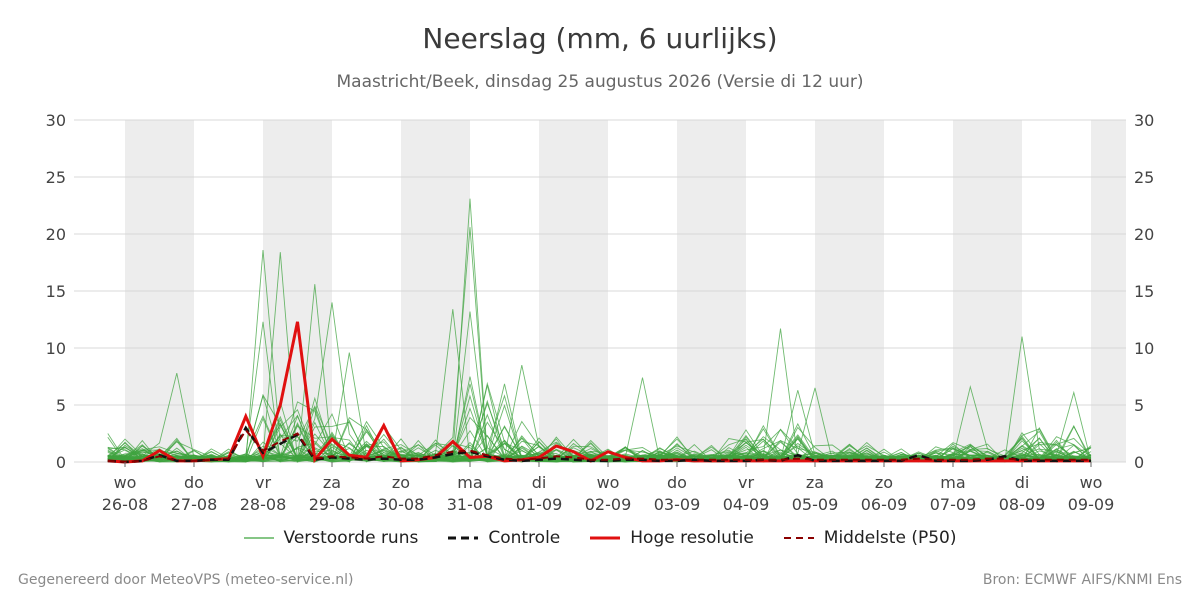  Describe the element at coordinates (815, 504) in the screenshot. I see `x-tick-label-date: 05-09` at that location.